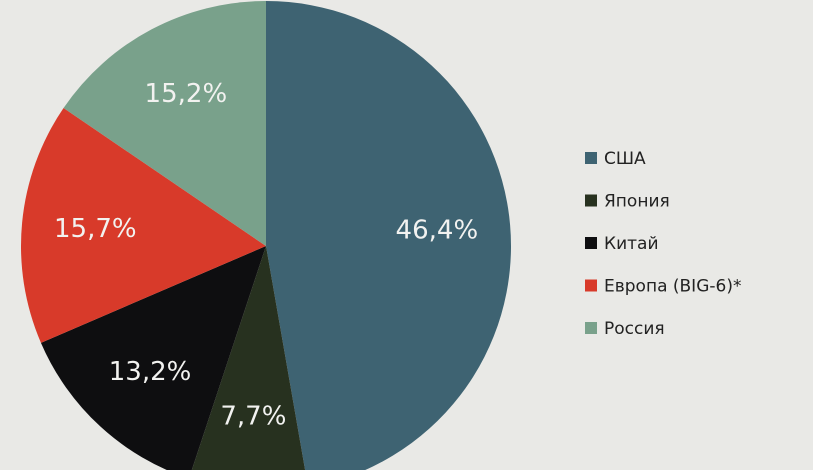 Image resolution: width=813 pixels, height=470 pixels. Describe the element at coordinates (625, 159) in the screenshot. I see `legend-label: США` at that location.